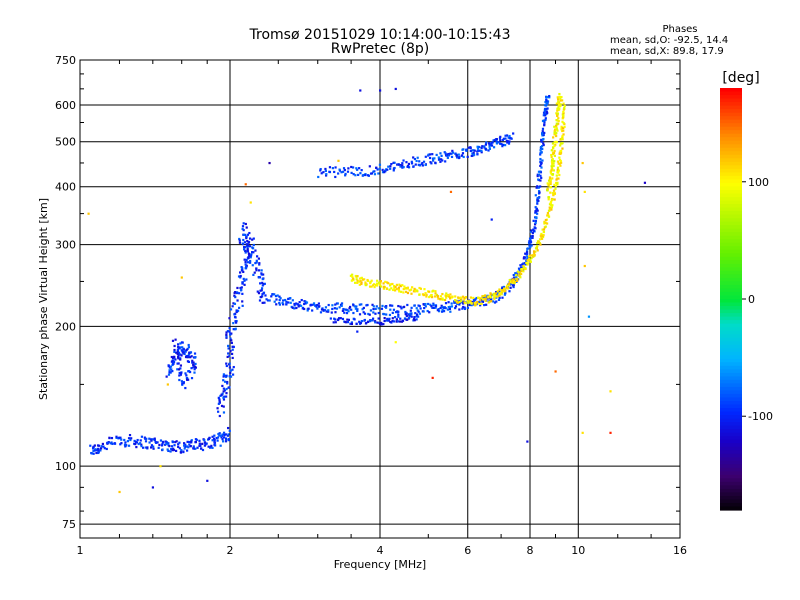  What do you see at coordinates (65, 187) in the screenshot?
I see `y-tick-label: 400` at bounding box center [65, 187].